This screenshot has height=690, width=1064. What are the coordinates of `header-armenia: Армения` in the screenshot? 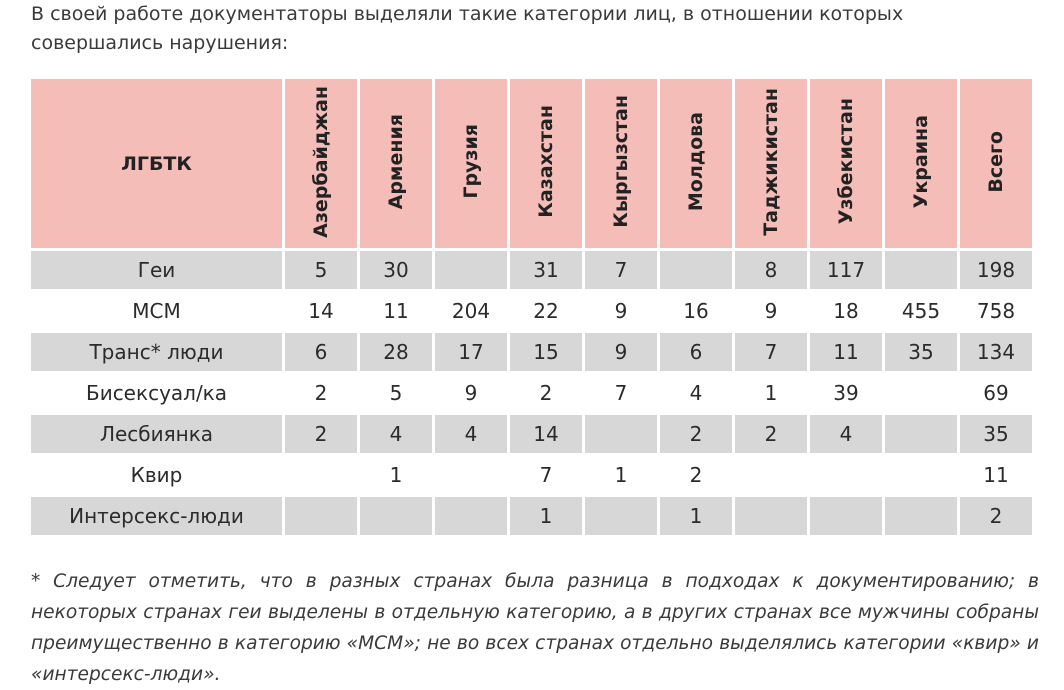 It's located at (396, 163).